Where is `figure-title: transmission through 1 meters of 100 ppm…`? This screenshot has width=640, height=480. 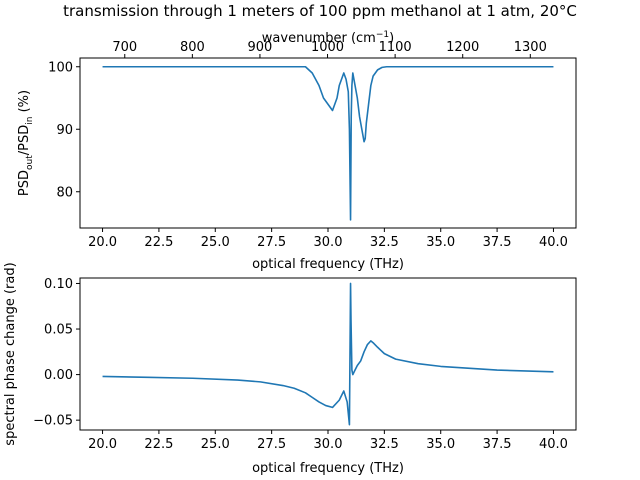
figure-title: transmission through 1 meters of 100 ppm… is located at coordinates (320, 11).